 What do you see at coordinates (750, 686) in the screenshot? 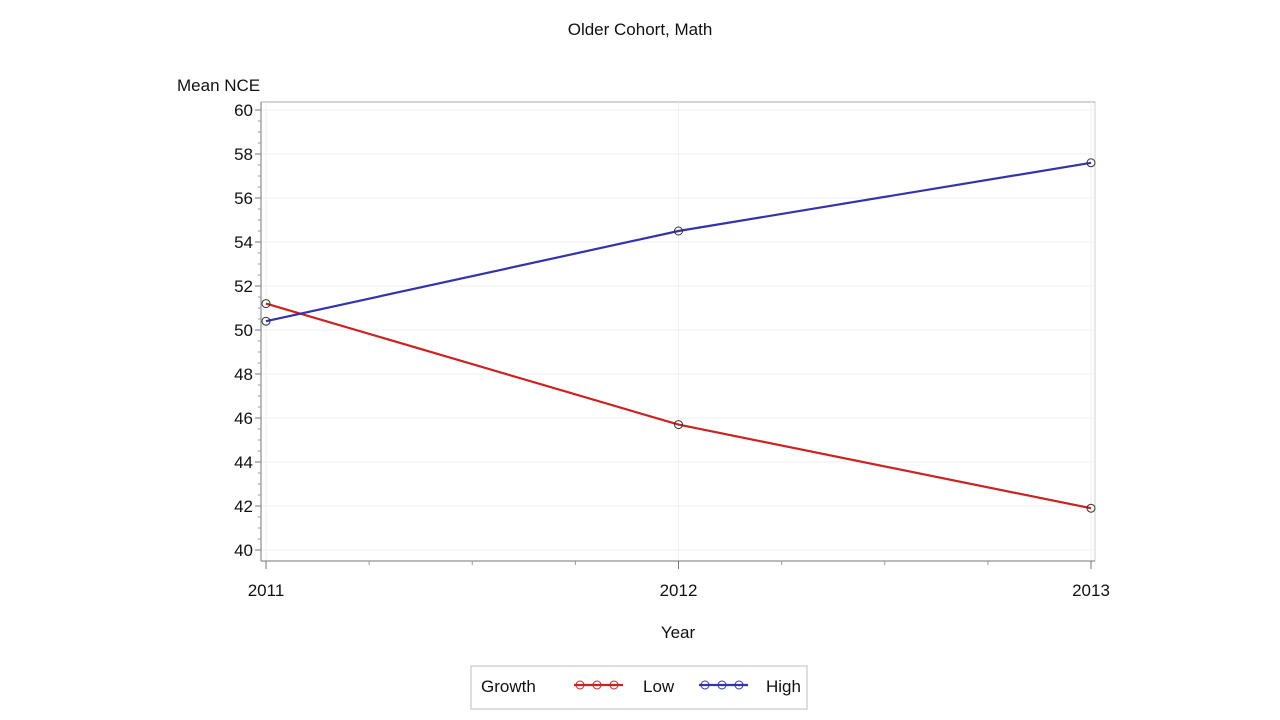
I see `legend-item-high: High` at bounding box center [750, 686].